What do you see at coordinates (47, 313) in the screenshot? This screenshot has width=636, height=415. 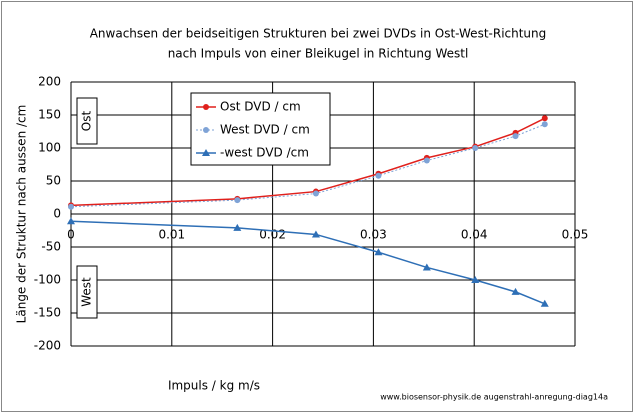 I see `y-tick-label: -150` at bounding box center [47, 313].